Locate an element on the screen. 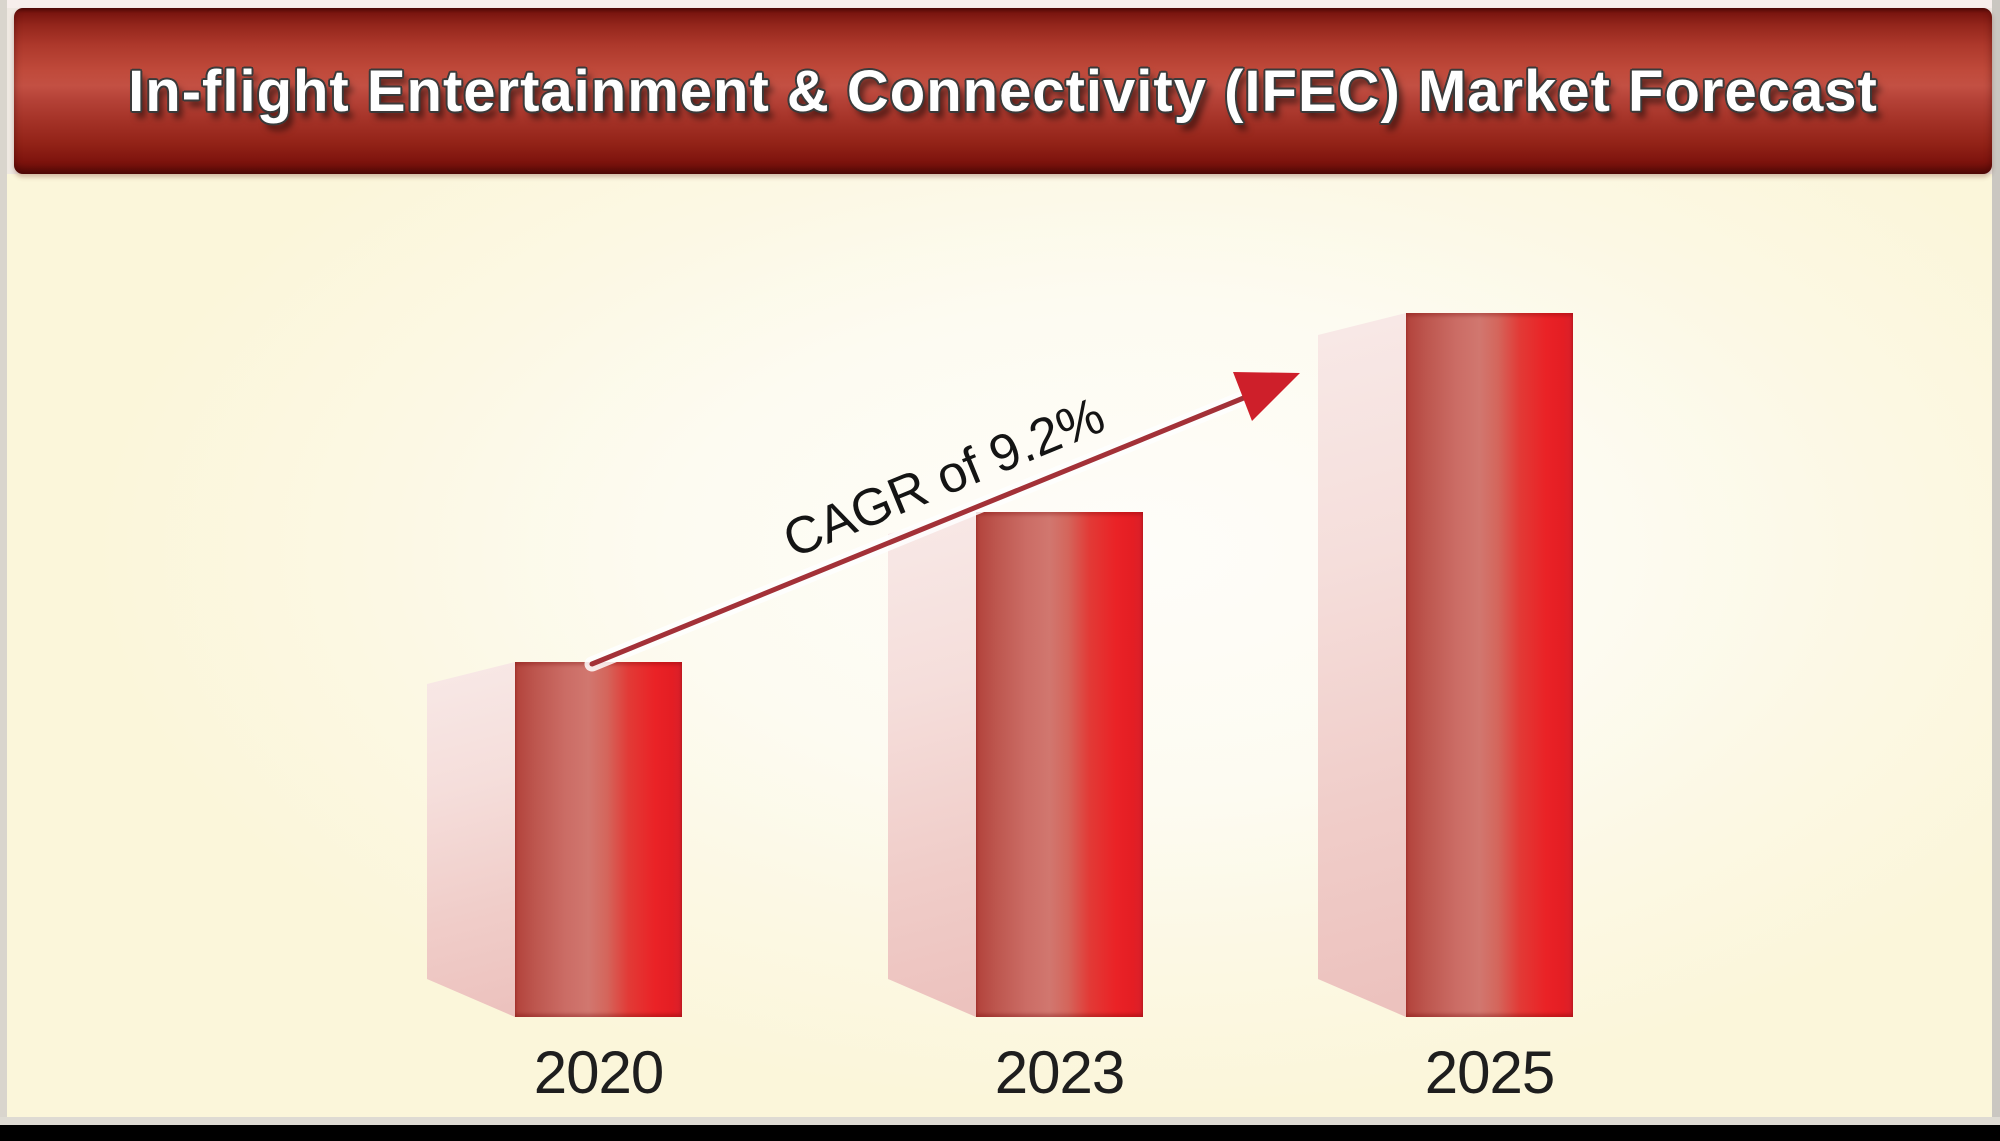 The width and height of the screenshot is (2000, 1141). bottom-black-band is located at coordinates (1000, 1133).